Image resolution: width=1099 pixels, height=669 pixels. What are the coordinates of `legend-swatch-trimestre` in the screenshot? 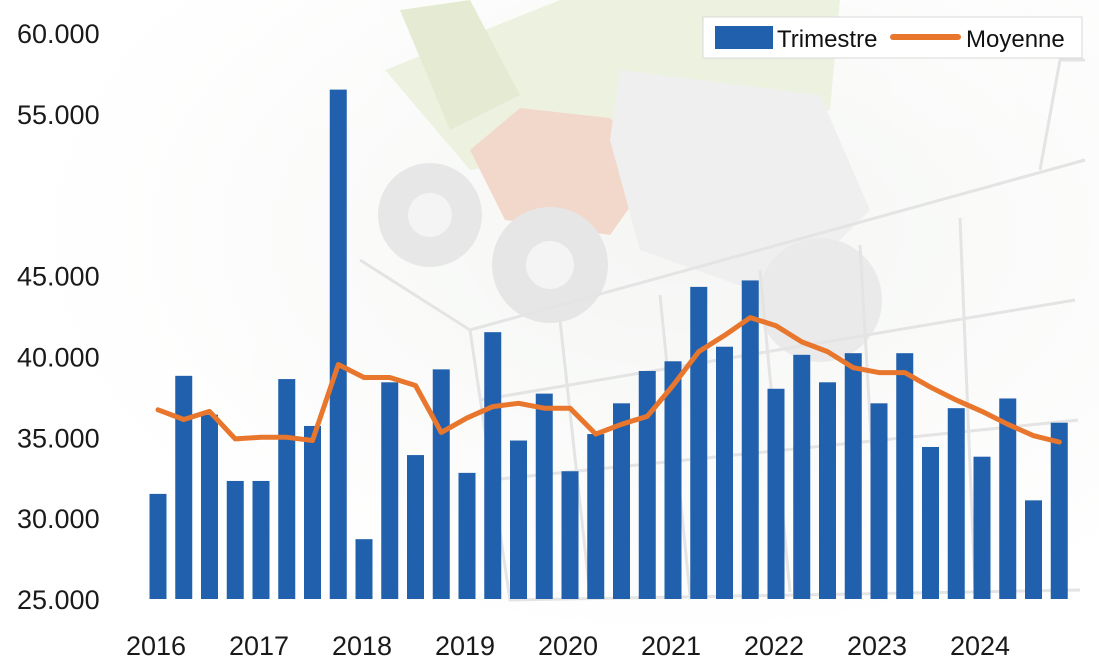 It's located at (744, 37).